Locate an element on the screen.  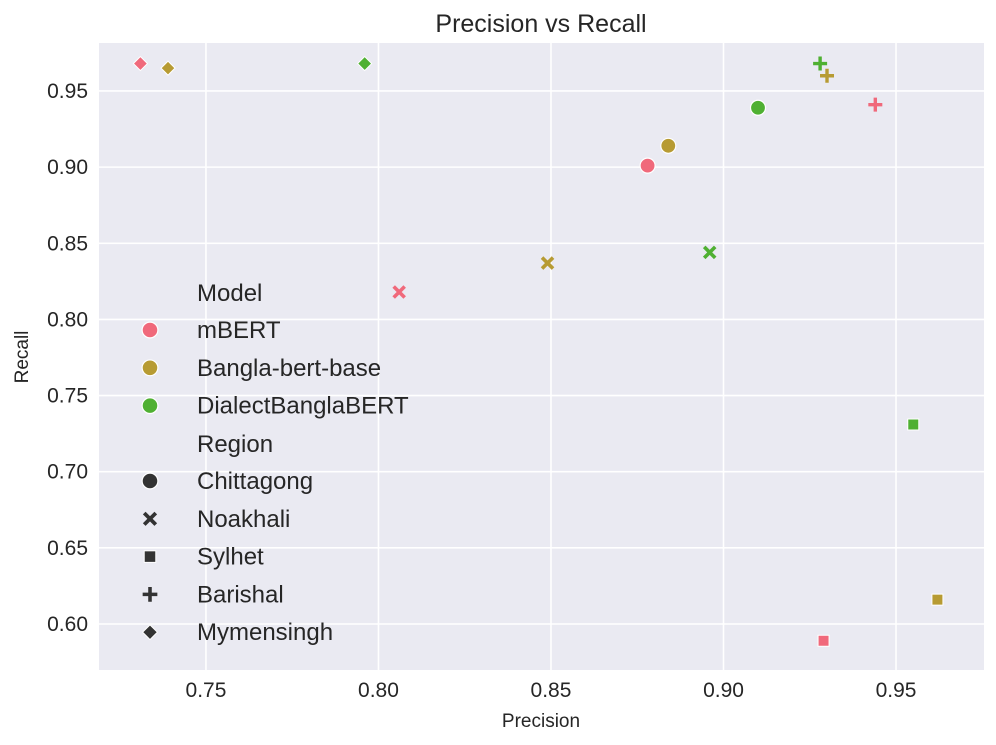
x-axis-ticks: 0.75 0.80 0.85 0.90 0.95 is located at coordinates (551, 690).